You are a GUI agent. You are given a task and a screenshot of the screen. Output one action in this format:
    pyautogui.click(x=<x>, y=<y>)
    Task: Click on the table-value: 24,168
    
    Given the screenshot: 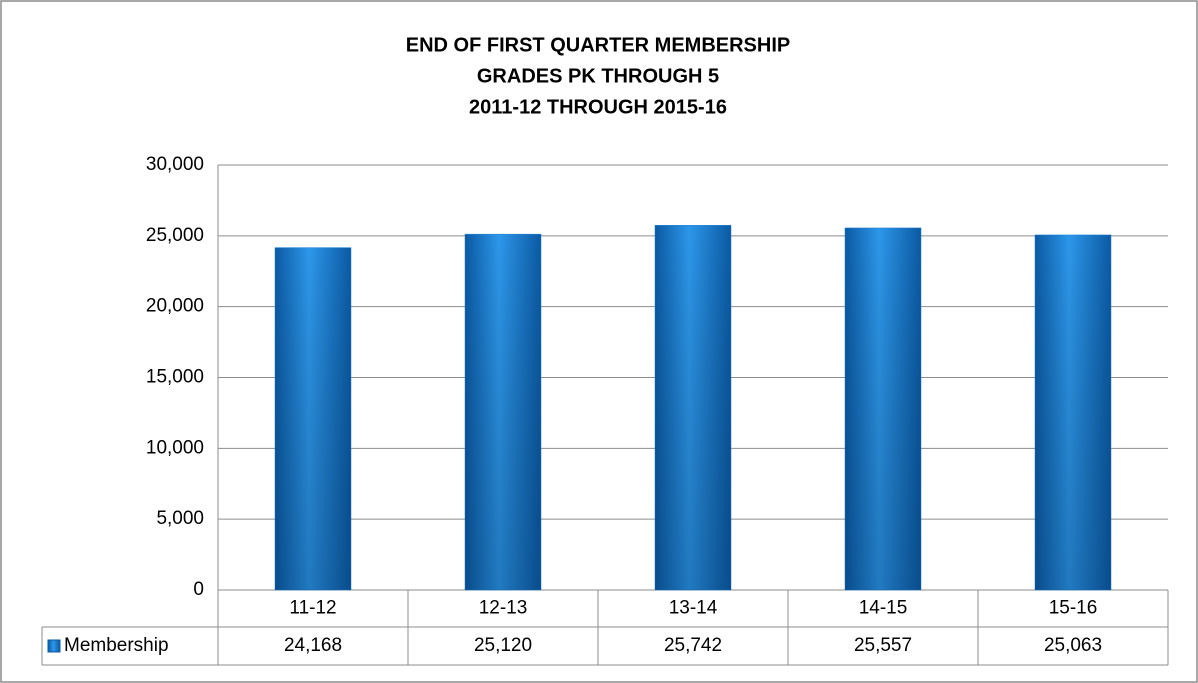 What is the action you would take?
    pyautogui.click(x=313, y=645)
    